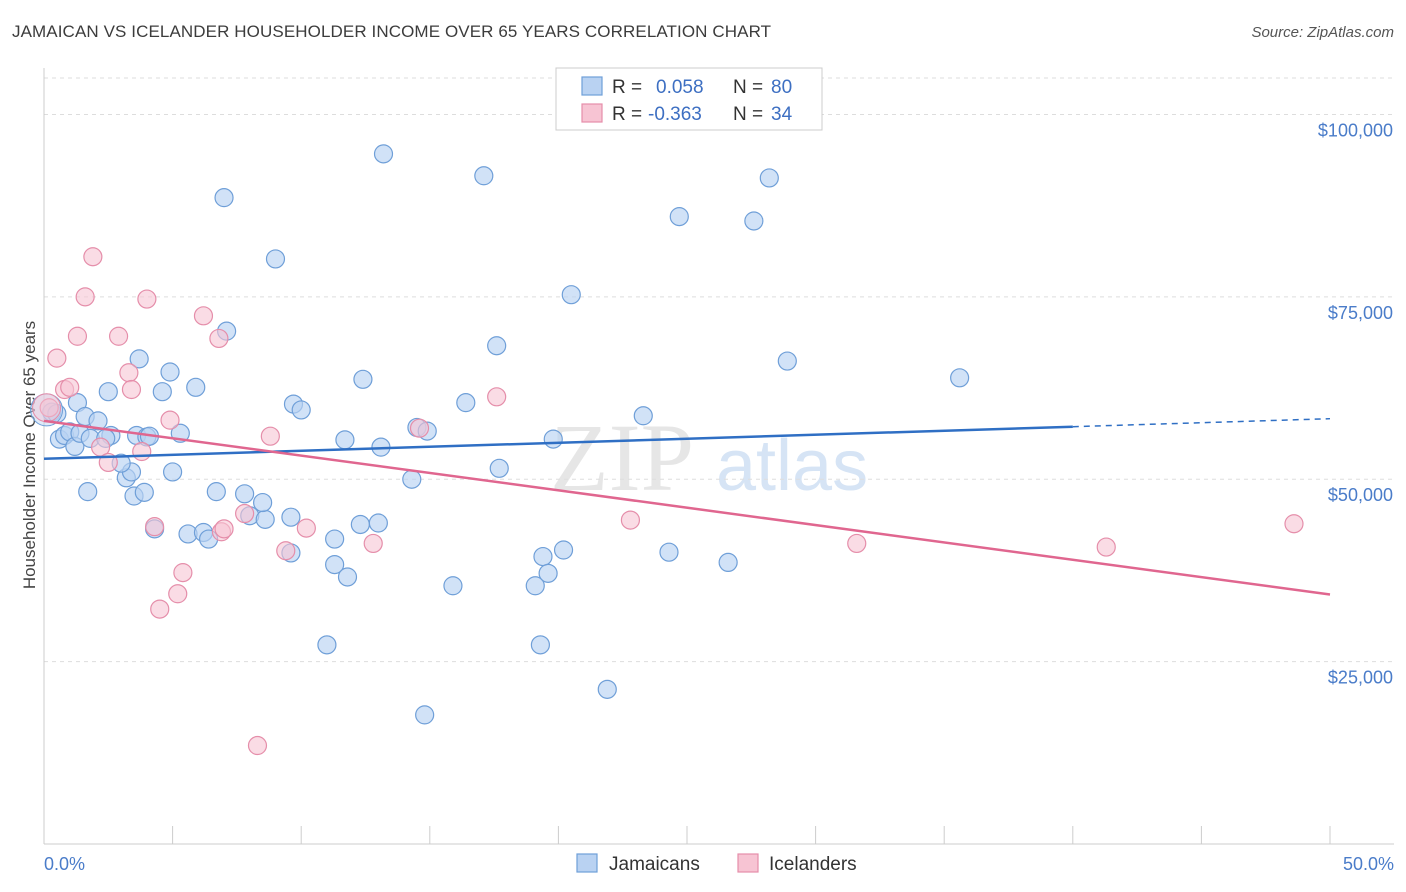 This screenshot has height=892, width=1406. I want to click on watermark-zip: ZIP, so click(622, 457).